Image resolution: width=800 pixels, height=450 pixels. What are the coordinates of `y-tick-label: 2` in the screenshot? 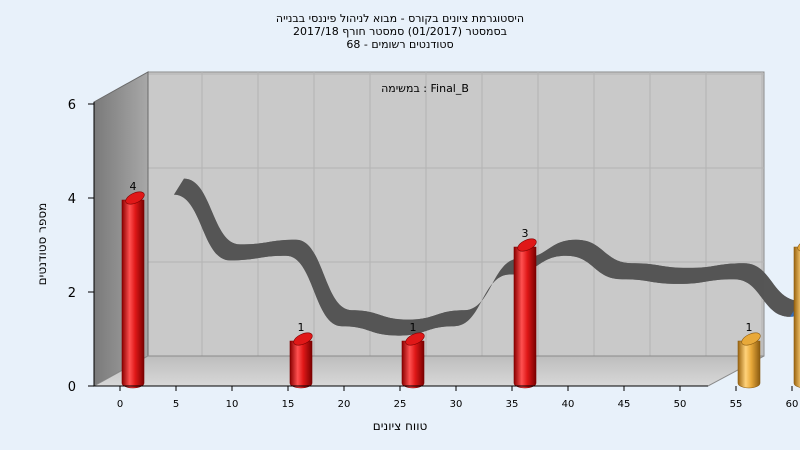 It's located at (72, 293).